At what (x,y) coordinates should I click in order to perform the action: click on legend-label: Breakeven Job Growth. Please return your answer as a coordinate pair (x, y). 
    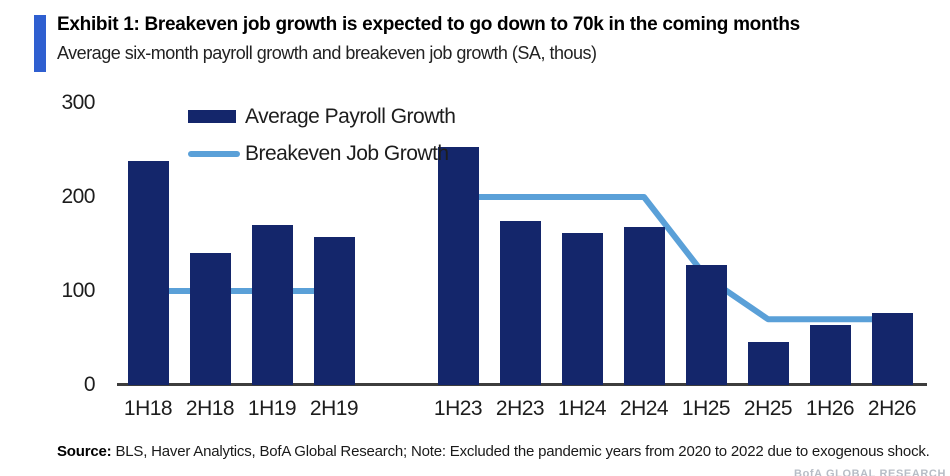
    Looking at the image, I should click on (347, 153).